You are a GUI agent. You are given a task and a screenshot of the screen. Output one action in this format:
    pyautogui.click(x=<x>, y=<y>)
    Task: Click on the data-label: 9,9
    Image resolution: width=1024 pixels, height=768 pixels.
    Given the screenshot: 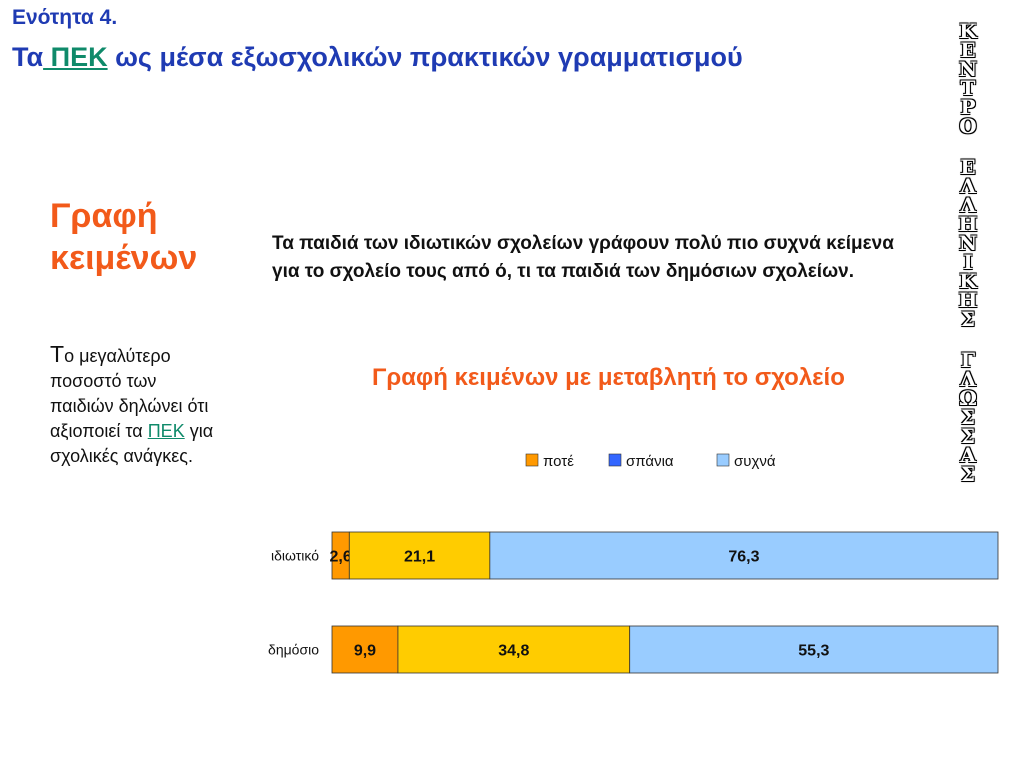 What is the action you would take?
    pyautogui.click(x=365, y=651)
    